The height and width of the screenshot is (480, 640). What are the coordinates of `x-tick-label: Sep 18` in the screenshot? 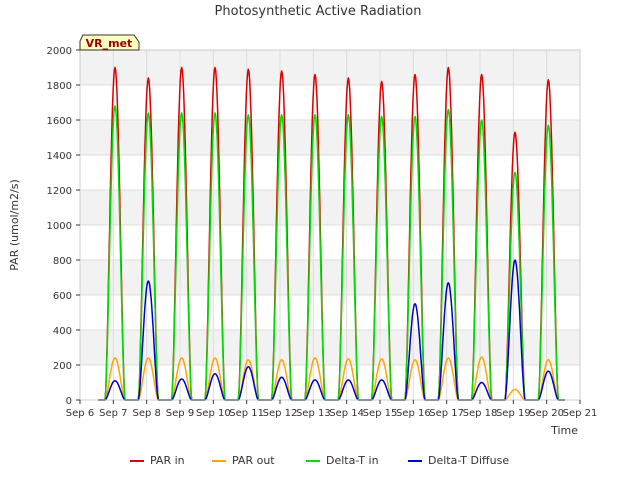 It's located at (480, 413).